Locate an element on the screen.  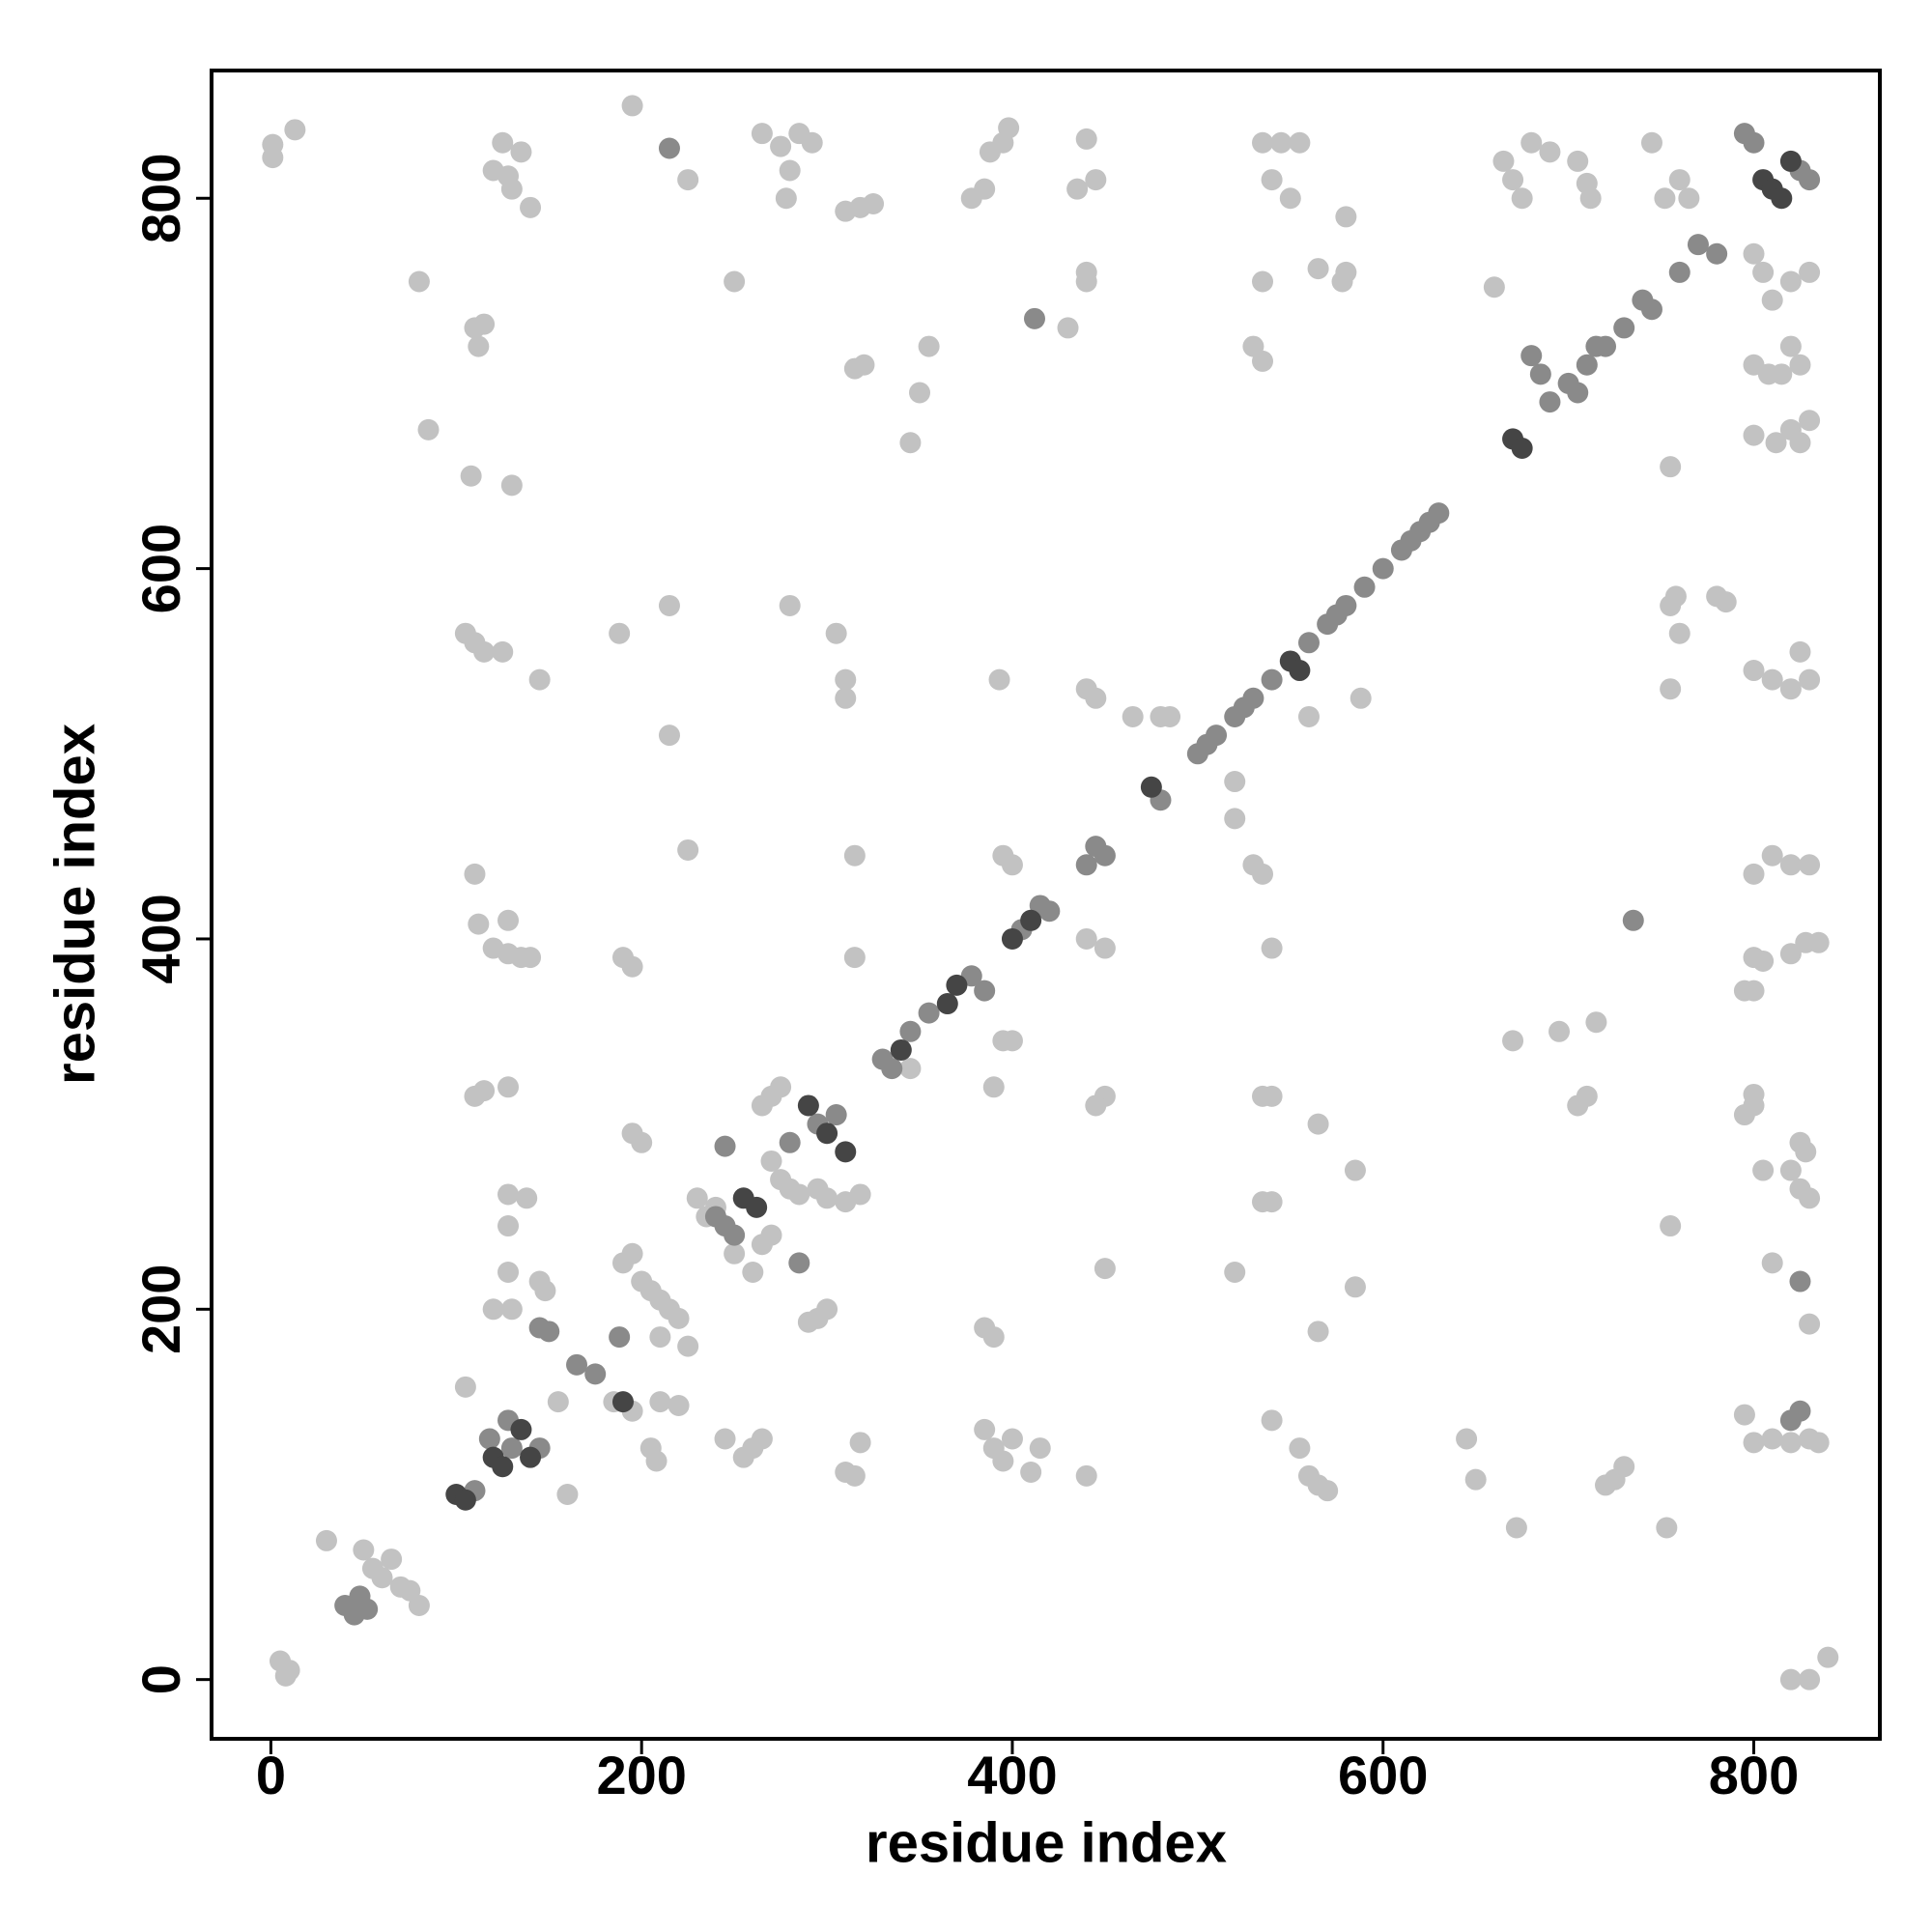
y-tick-label: 400 is located at coordinates (160, 938).